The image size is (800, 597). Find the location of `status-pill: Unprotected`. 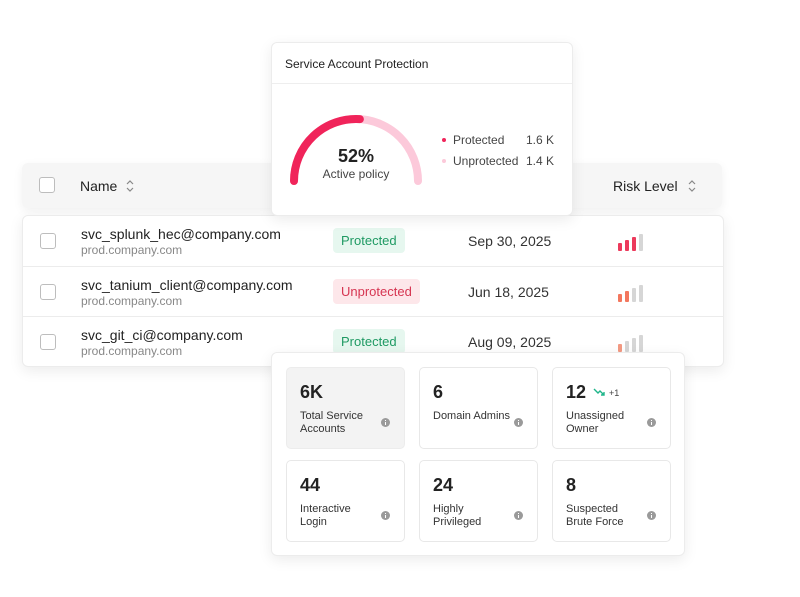

status-pill: Unprotected is located at coordinates (376, 291).